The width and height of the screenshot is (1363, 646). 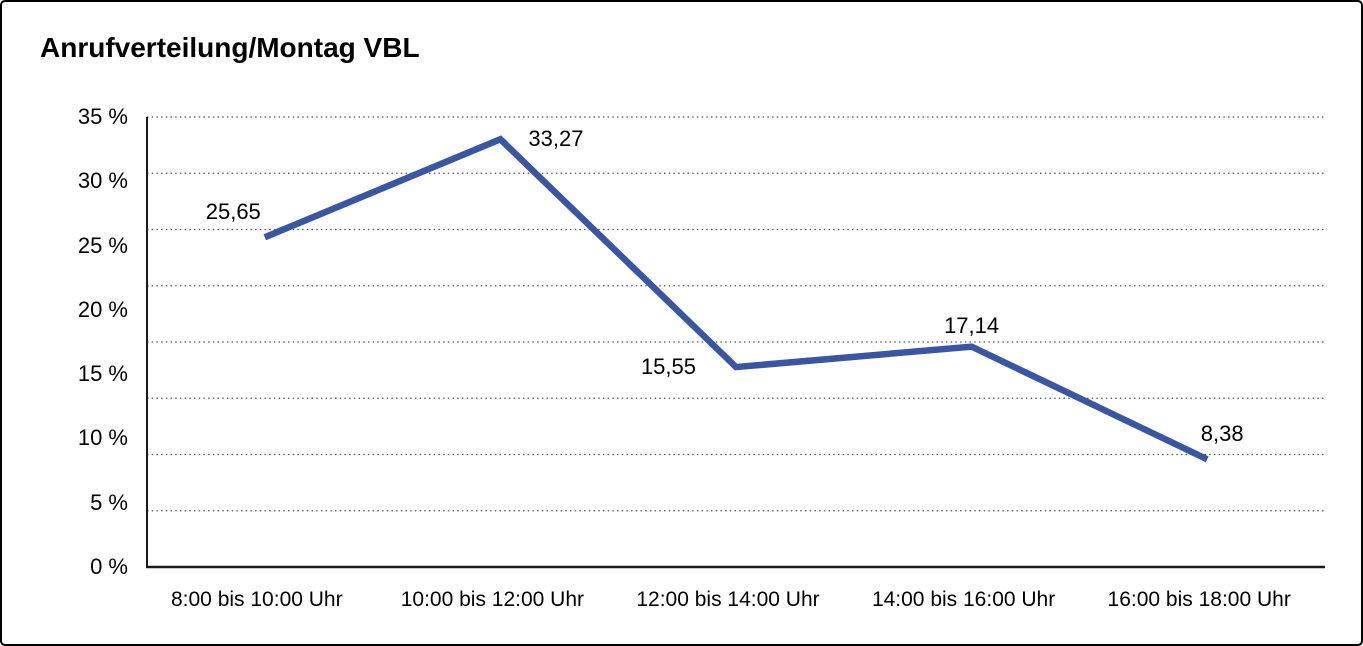 What do you see at coordinates (230, 47) in the screenshot?
I see `chart-title: Anrufverteilung/Montag VBL` at bounding box center [230, 47].